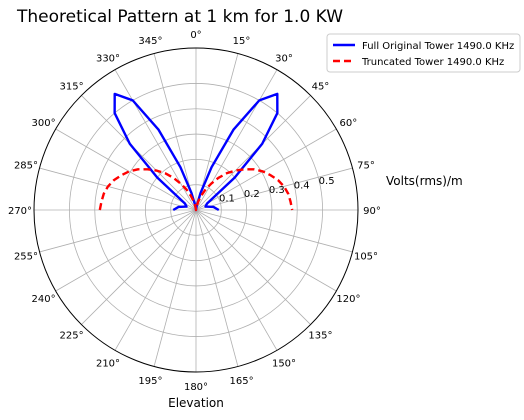  Describe the element at coordinates (320, 335) in the screenshot. I see `theta-tick-label: 135°` at that location.